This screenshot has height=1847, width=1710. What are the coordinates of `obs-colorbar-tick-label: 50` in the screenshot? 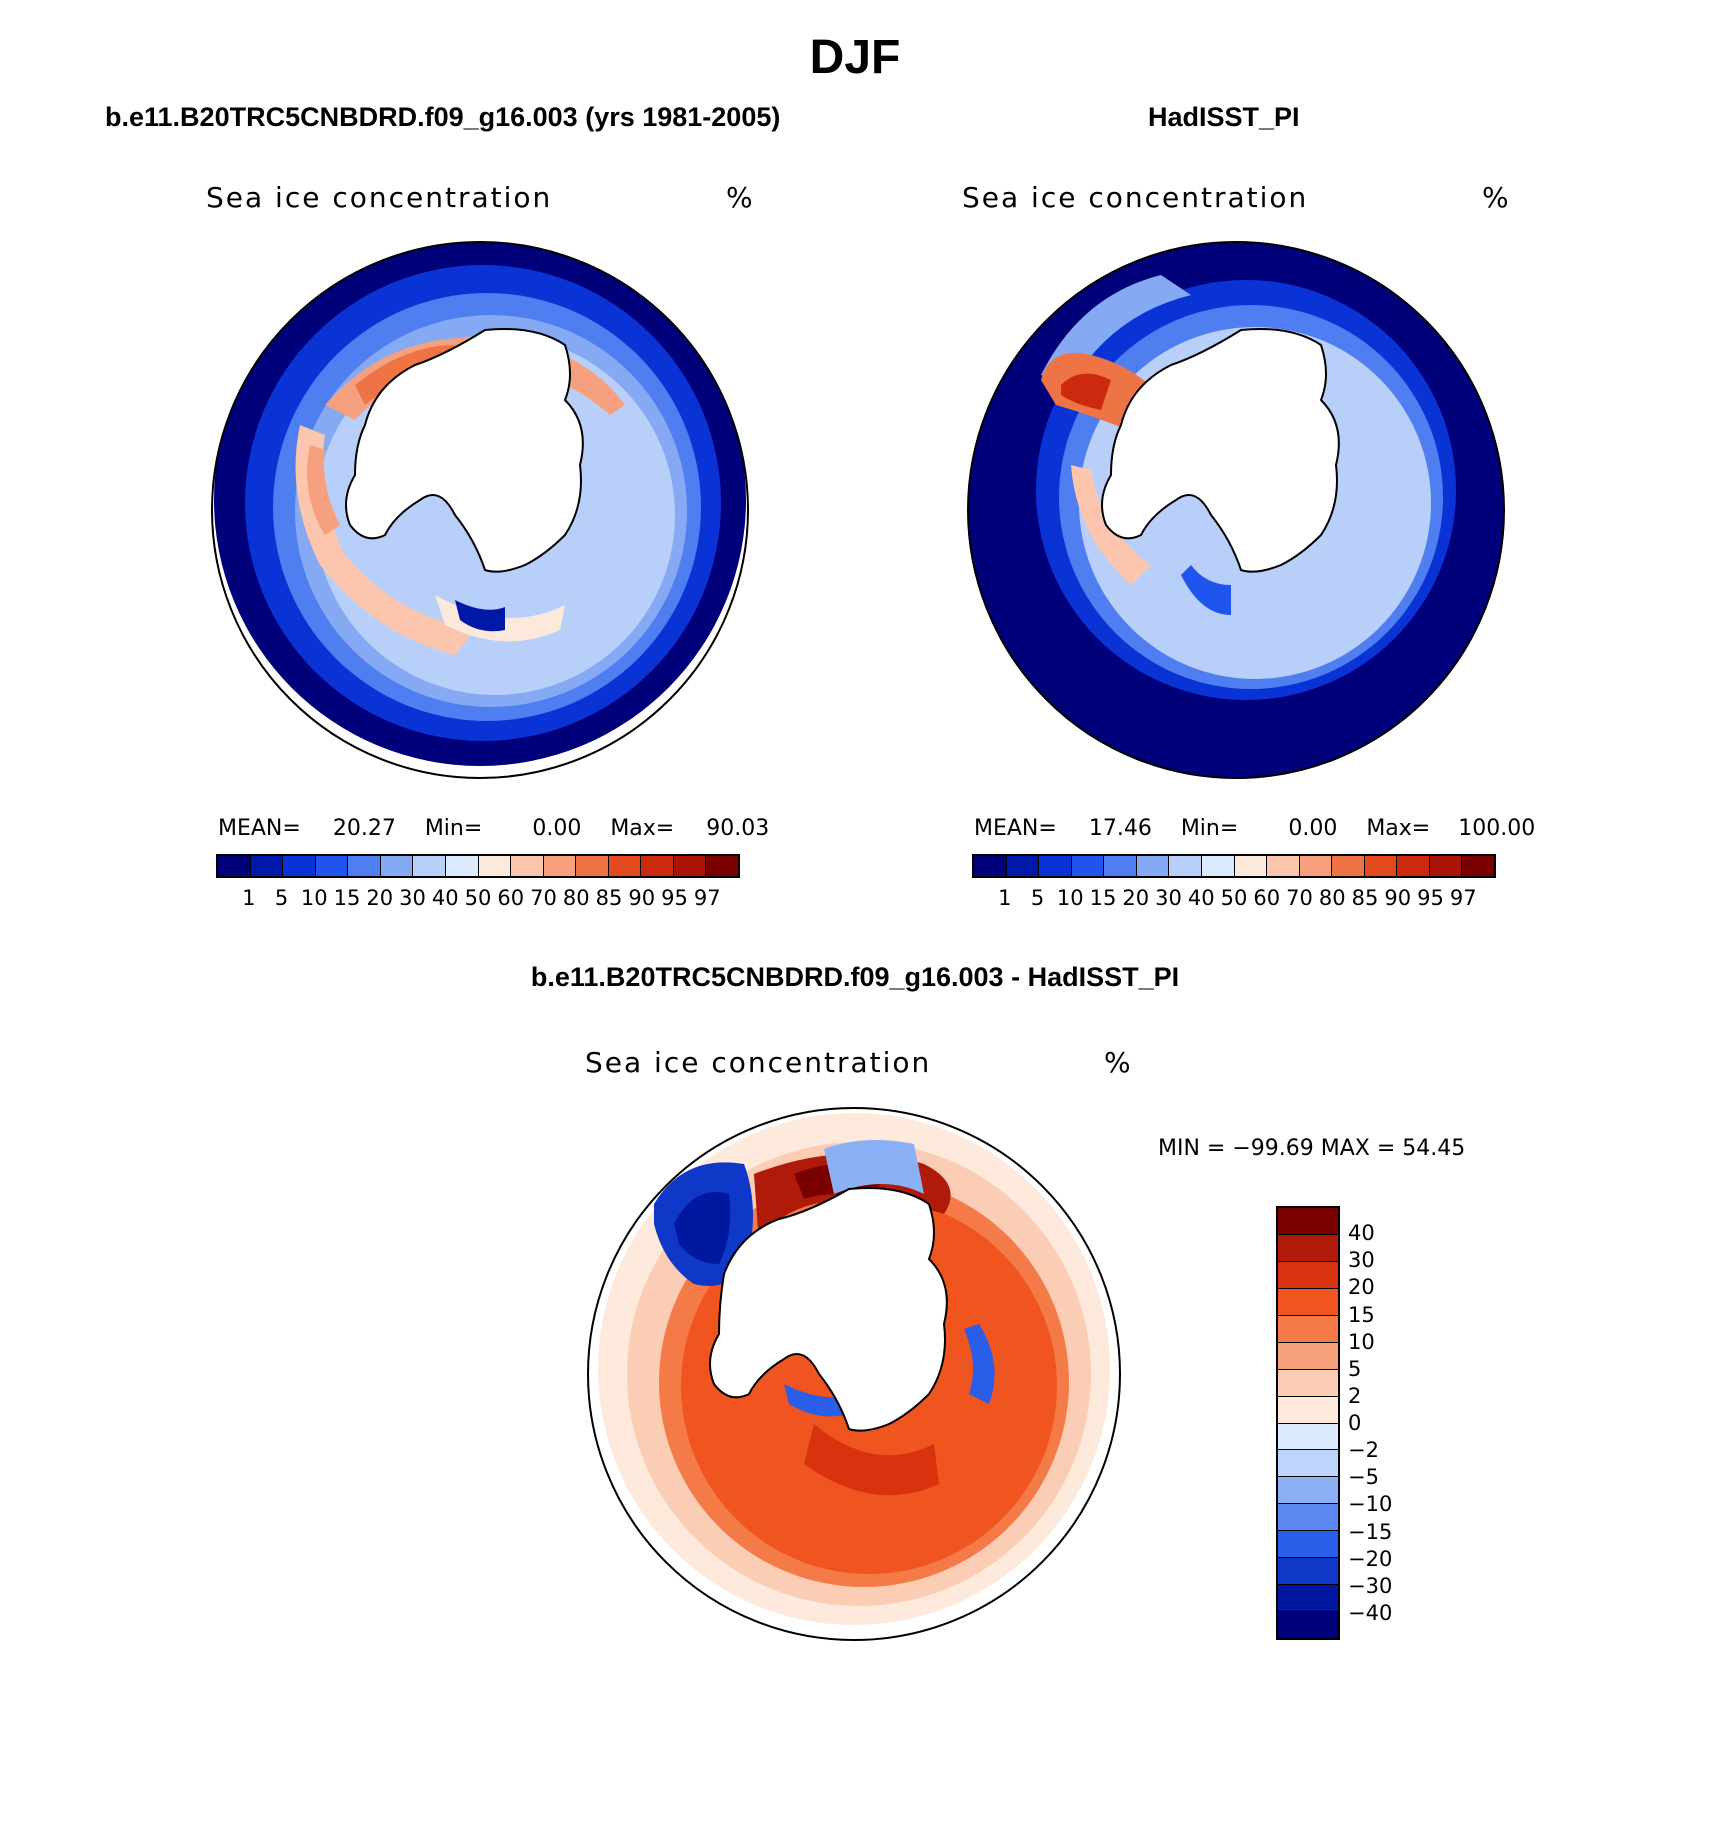 It's located at (1234, 898).